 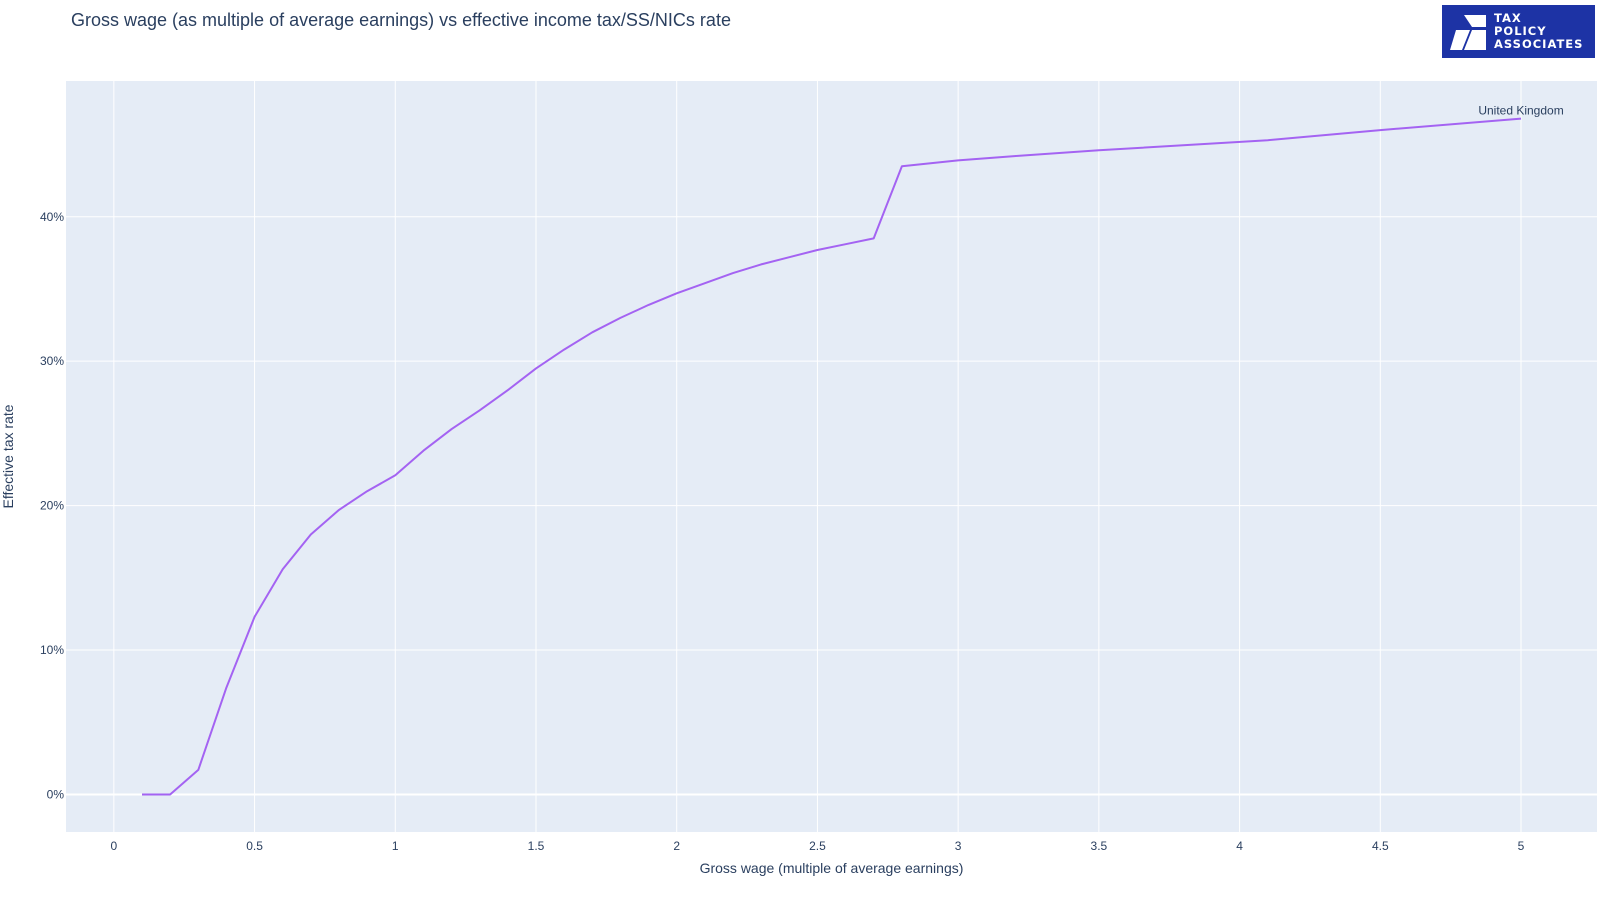 I want to click on annotations-layer: United Kingdom, so click(x=1520, y=111).